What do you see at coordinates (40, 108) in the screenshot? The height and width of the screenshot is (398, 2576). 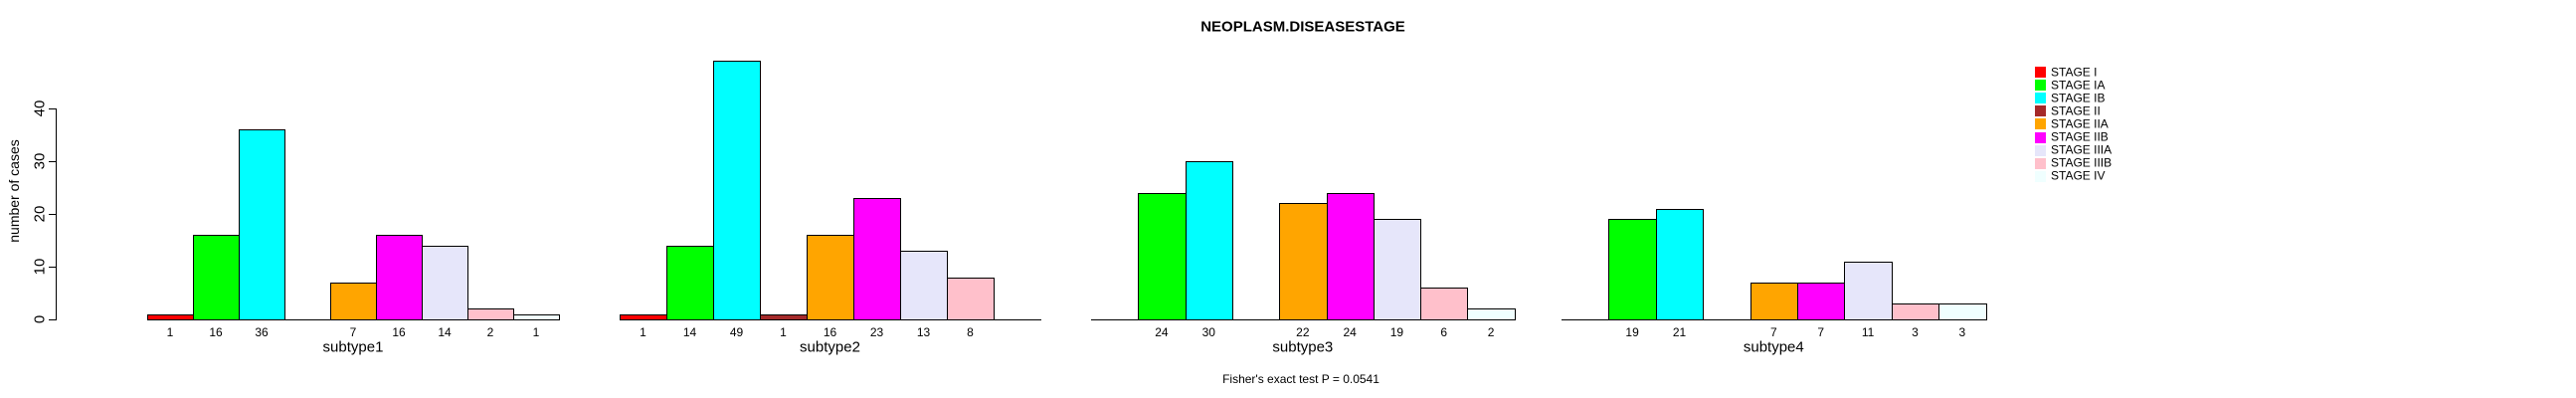 I see `y-tick-label: 40` at bounding box center [40, 108].